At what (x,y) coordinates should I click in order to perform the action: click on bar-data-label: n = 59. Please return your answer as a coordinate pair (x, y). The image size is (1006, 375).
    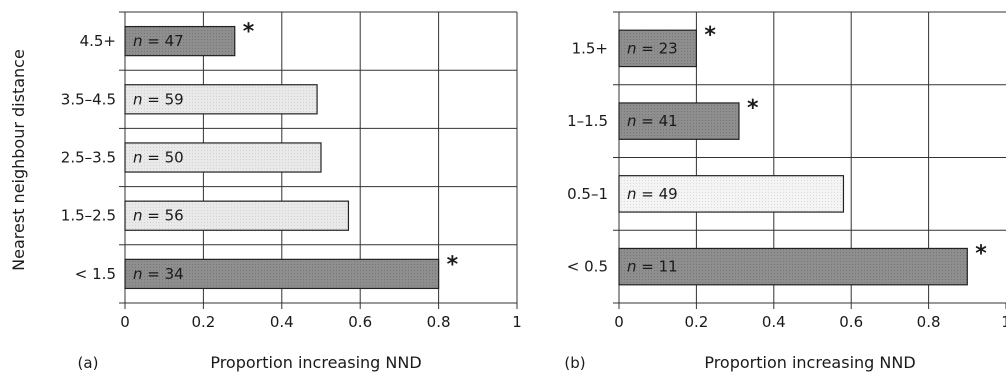
    Looking at the image, I should click on (158, 99).